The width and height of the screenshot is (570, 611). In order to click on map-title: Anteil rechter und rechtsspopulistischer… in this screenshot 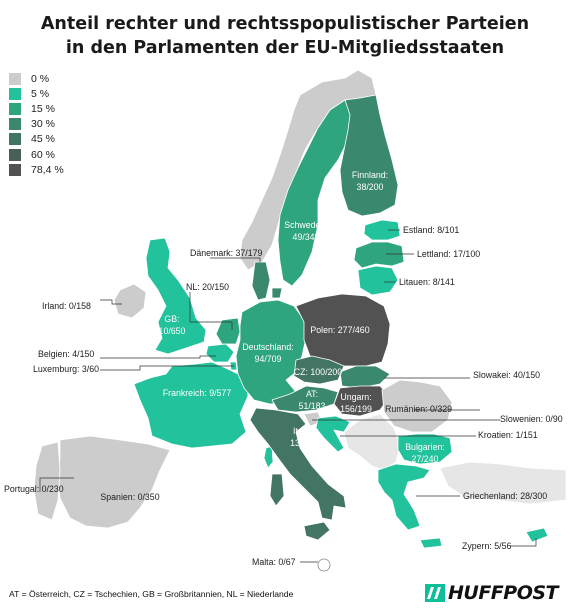, I will do `click(285, 36)`.